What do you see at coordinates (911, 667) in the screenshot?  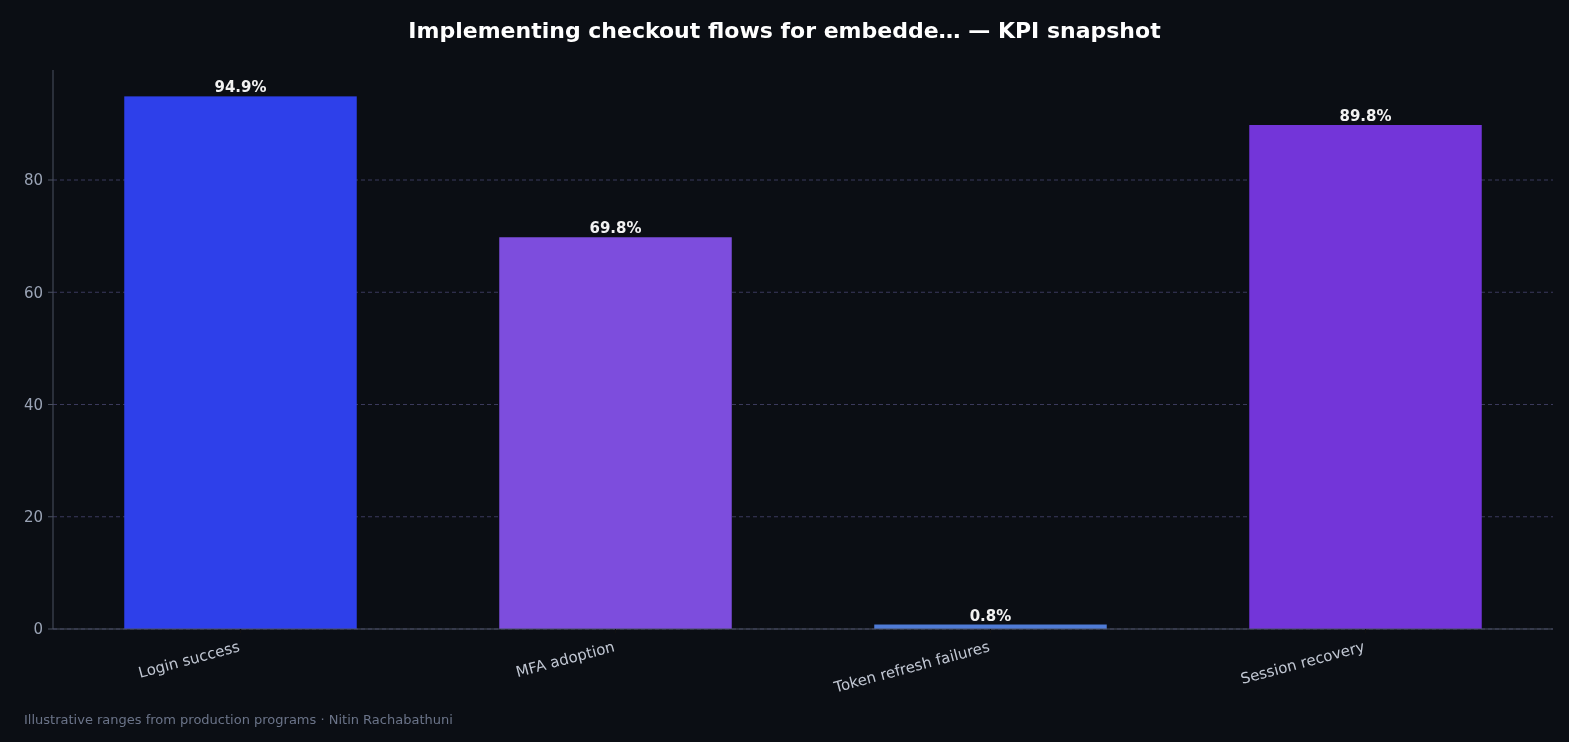 I see `x-tick-label: Token refresh failures` at bounding box center [911, 667].